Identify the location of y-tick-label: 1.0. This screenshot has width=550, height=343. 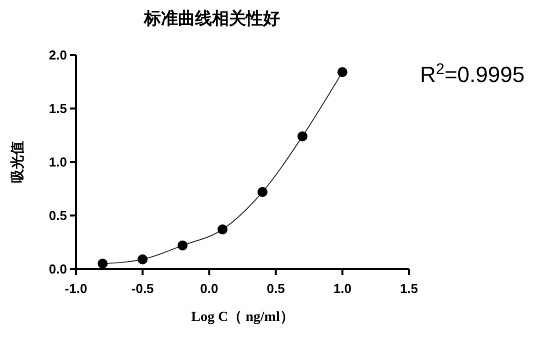
(57, 162).